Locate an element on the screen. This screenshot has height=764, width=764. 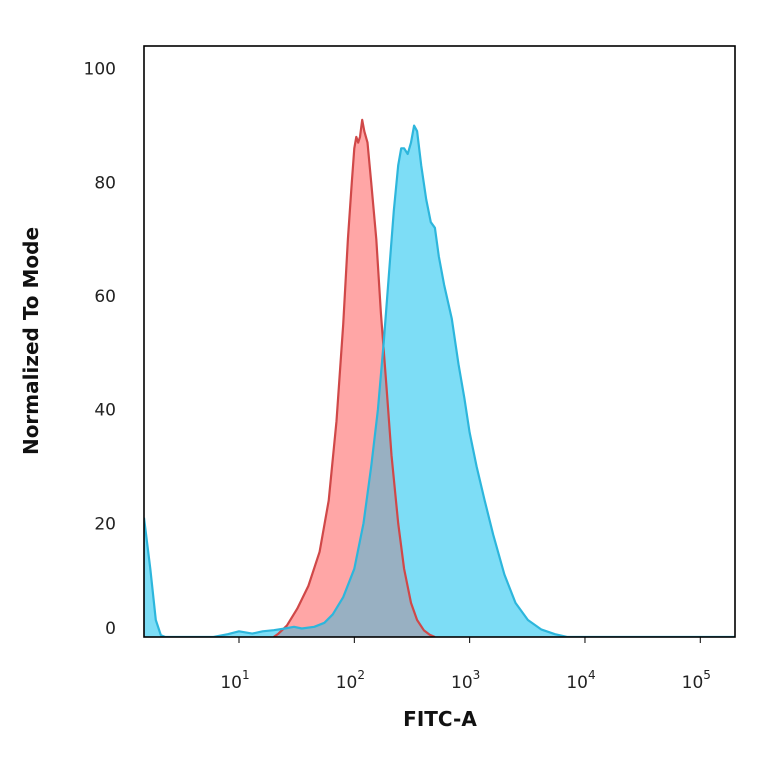
x-tick-label: 10³ is located at coordinates (465, 680).